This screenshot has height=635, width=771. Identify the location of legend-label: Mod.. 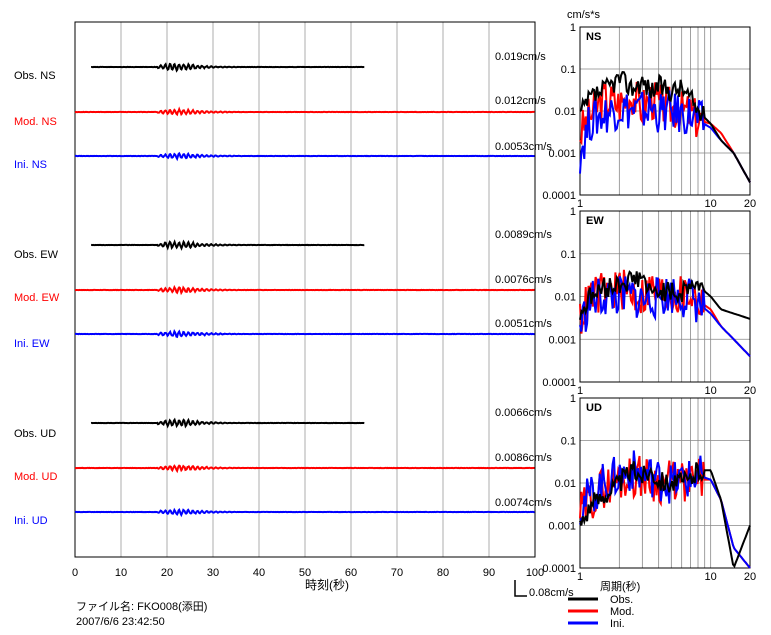
(622, 612).